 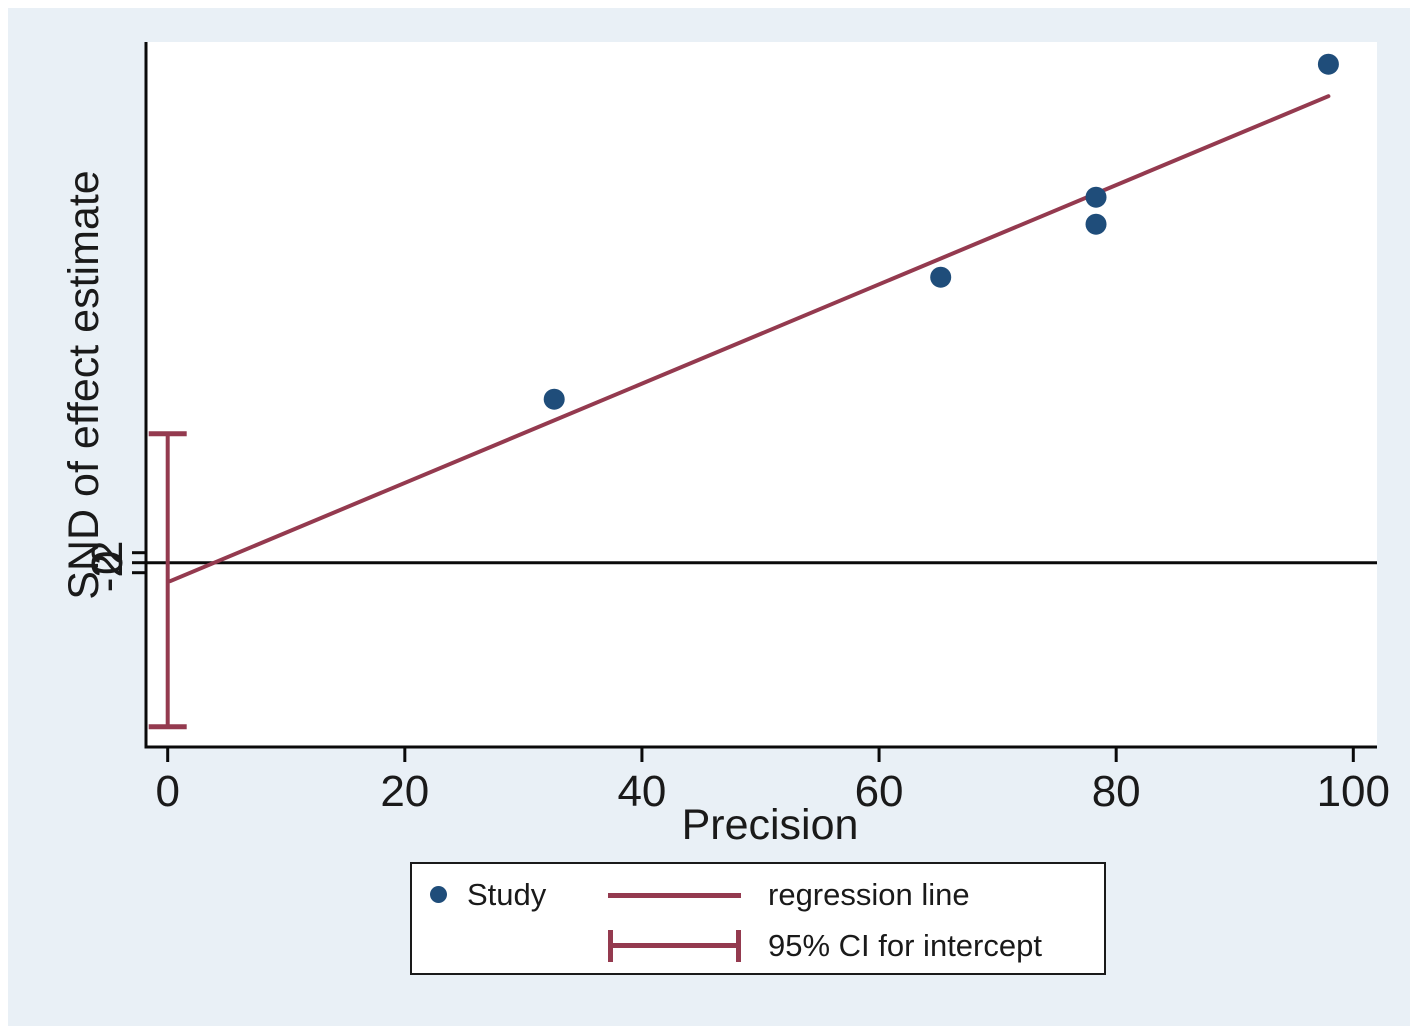 I want to click on x-tick-label: 0, so click(x=167, y=791).